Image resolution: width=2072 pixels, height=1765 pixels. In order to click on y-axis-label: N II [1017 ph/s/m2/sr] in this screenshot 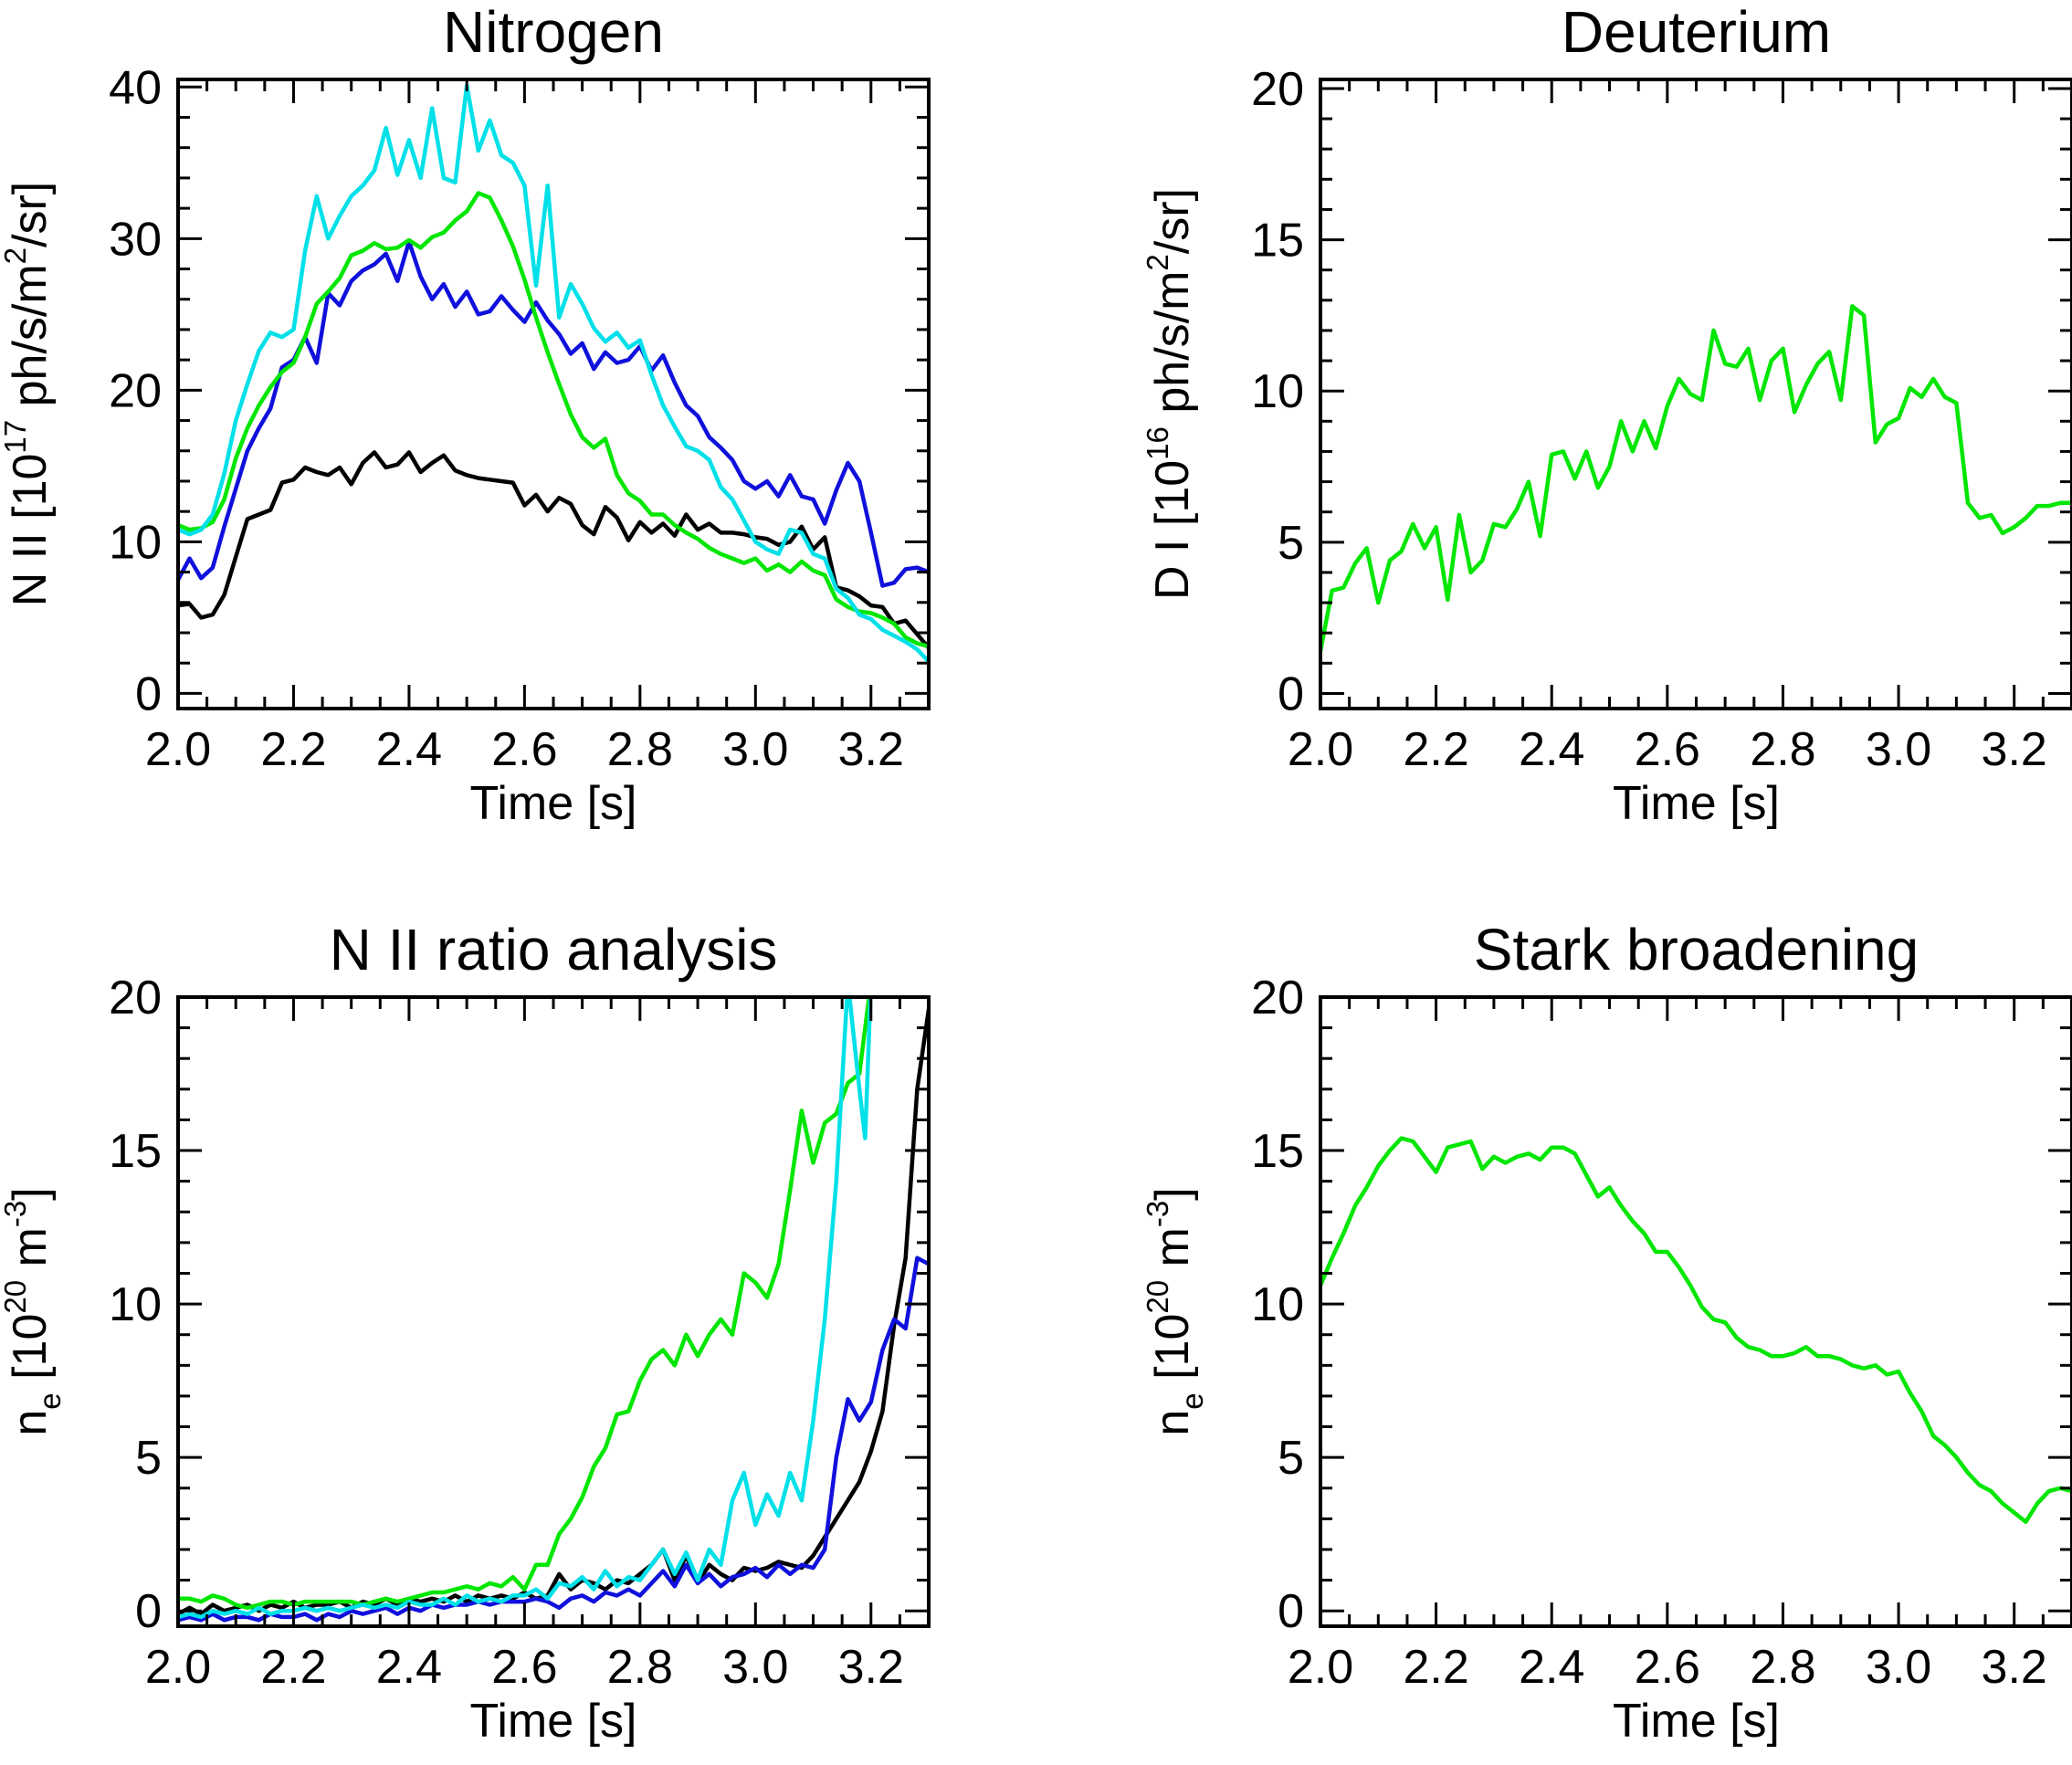, I will do `click(28, 394)`.